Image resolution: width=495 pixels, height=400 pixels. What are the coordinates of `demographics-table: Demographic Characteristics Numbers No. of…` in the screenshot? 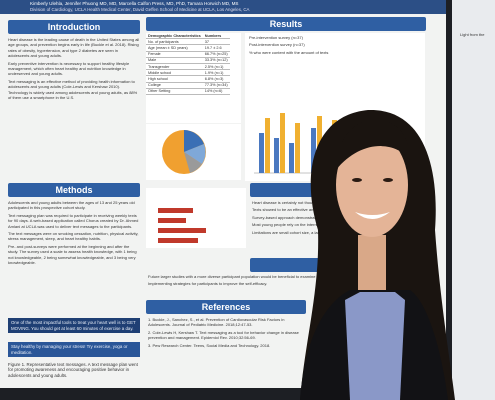 It's located at (188, 64).